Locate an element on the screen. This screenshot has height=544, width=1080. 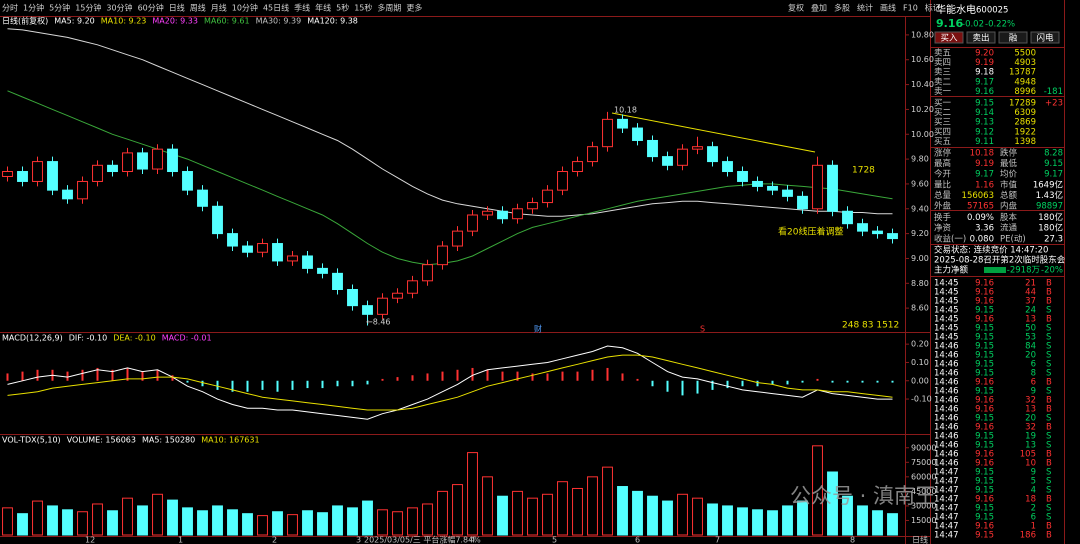
y-tick-label: 10.60 is located at coordinates (922, 59).